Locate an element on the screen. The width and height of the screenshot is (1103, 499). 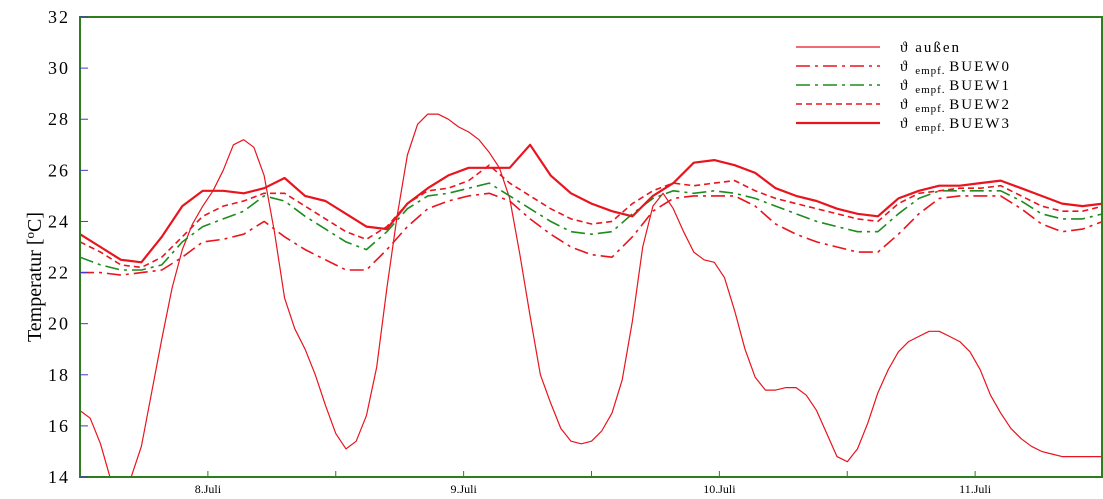
legend-entry-3: ϑ empf. BUEW2 is located at coordinates (903, 106).